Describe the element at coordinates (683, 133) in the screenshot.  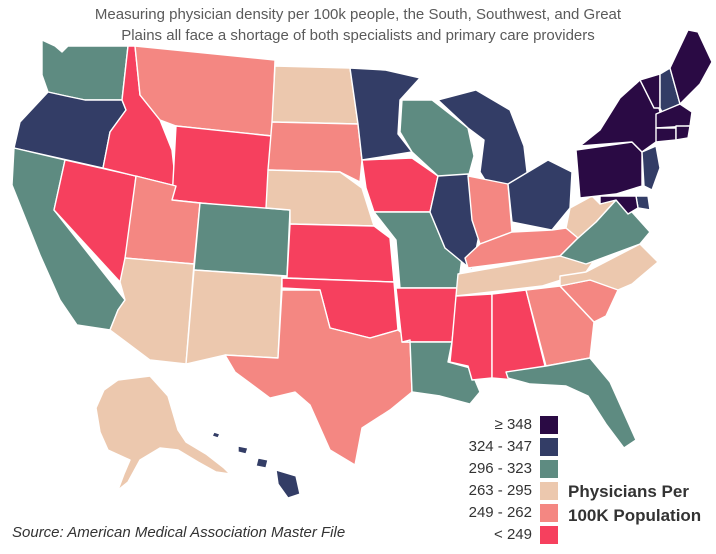
I see `state-rhode-island` at that location.